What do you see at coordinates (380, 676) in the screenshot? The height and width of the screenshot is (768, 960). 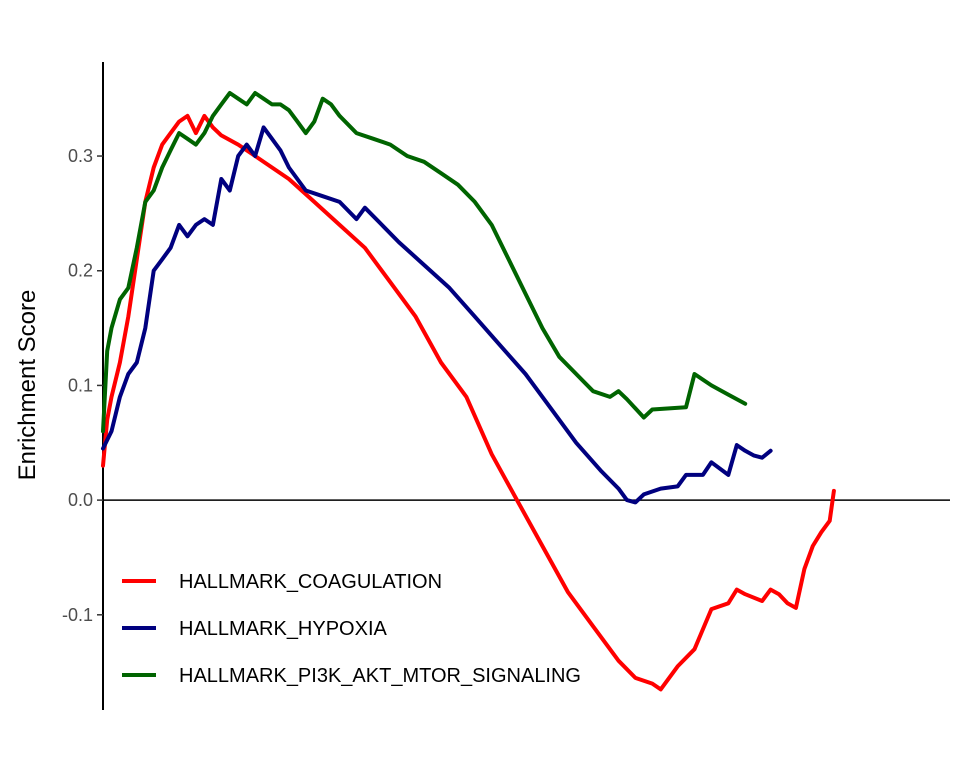 I see `legend-label: HALLMARK_PI3K_AKT_MTOR_SIGNALING` at bounding box center [380, 676].